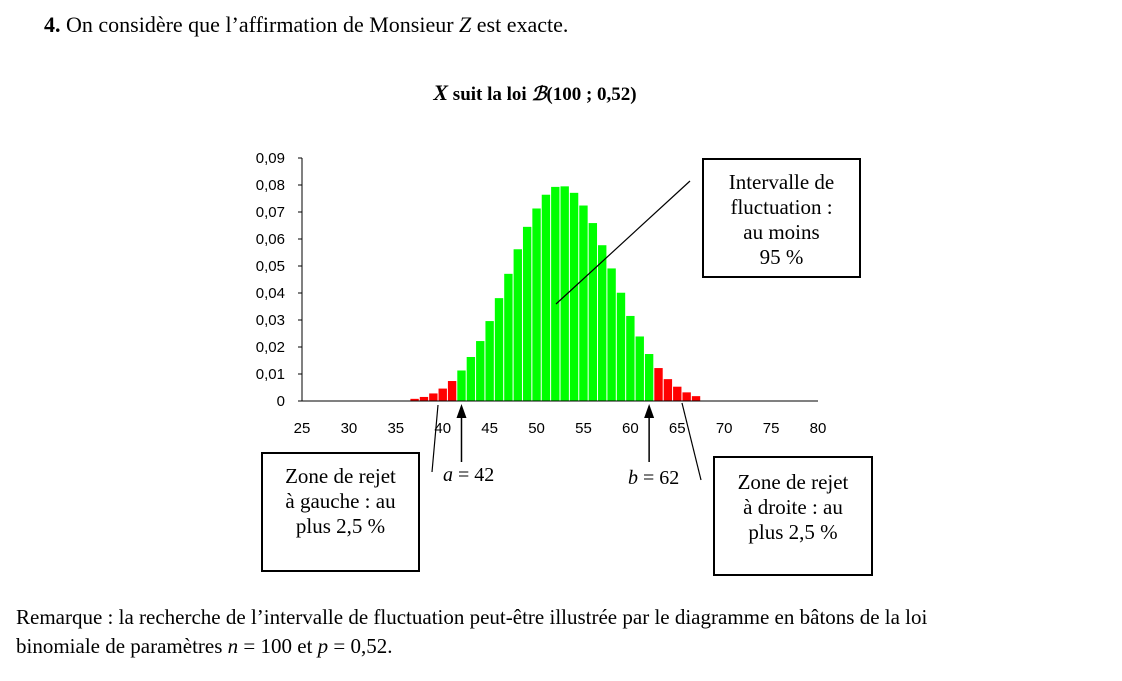  Describe the element at coordinates (771, 428) in the screenshot. I see `x-tick-label: 75` at that location.